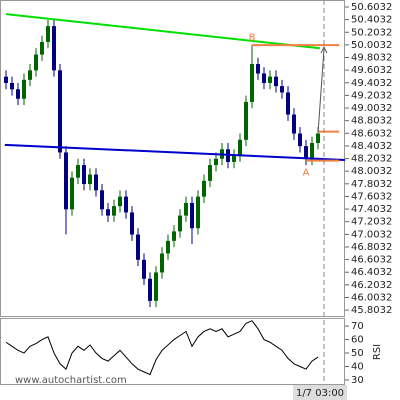 The width and height of the screenshot is (400, 400). What do you see at coordinates (371, 297) in the screenshot?
I see `y-tick-label: 46.0032` at bounding box center [371, 297].